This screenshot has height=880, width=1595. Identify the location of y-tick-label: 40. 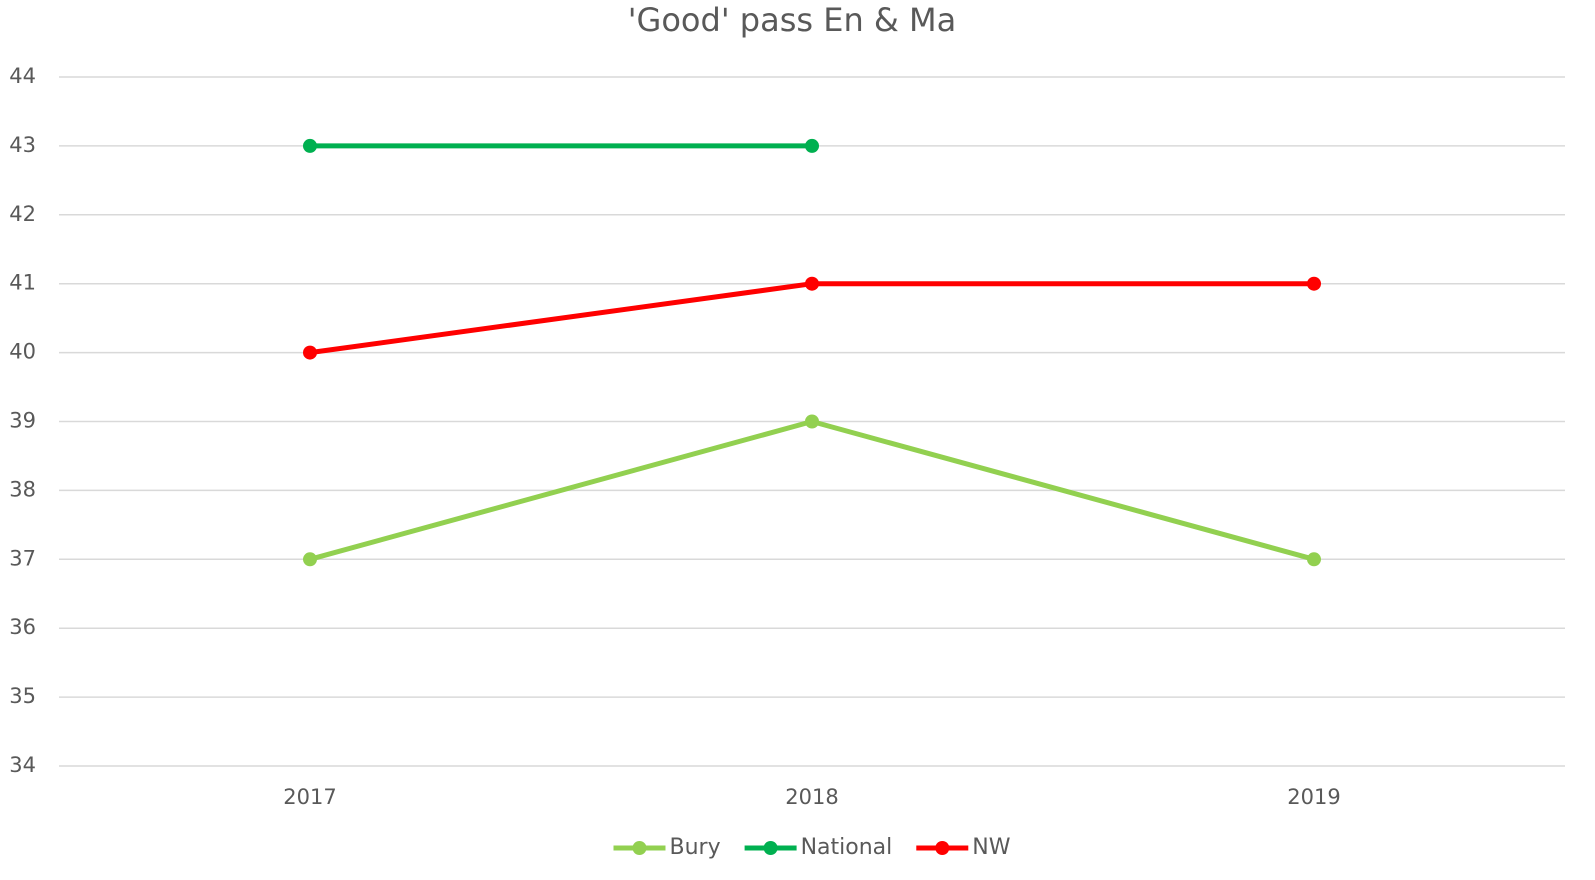
(22, 352).